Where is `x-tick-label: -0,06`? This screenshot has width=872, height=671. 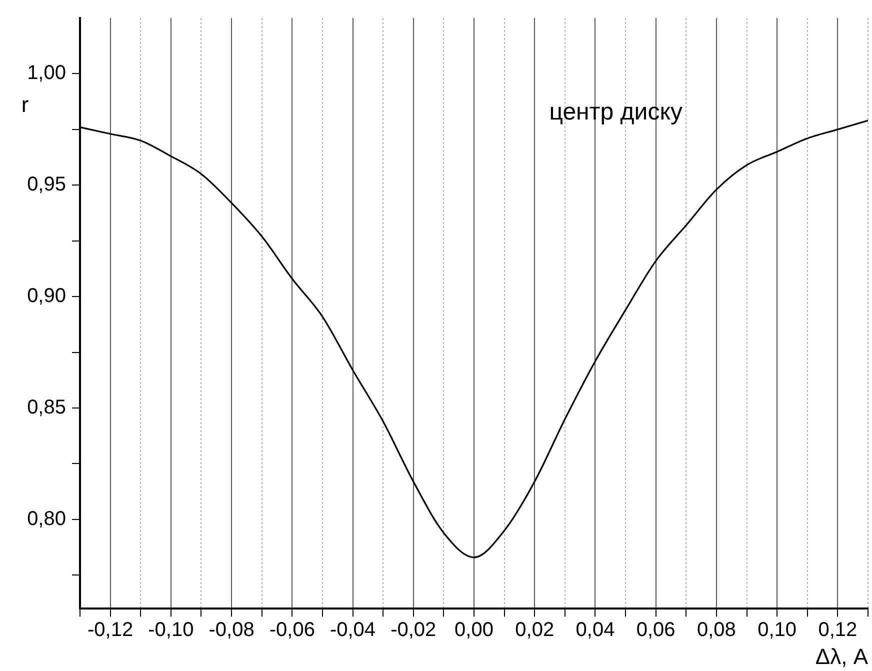
x-tick-label: -0,06 is located at coordinates (292, 630).